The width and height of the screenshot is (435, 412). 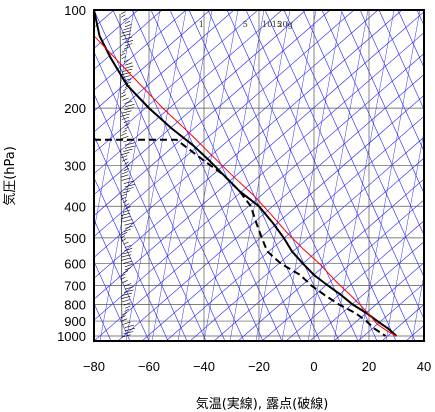 What do you see at coordinates (267, 24) in the screenshot?
I see `mixing-ratio-label: 10` at bounding box center [267, 24].